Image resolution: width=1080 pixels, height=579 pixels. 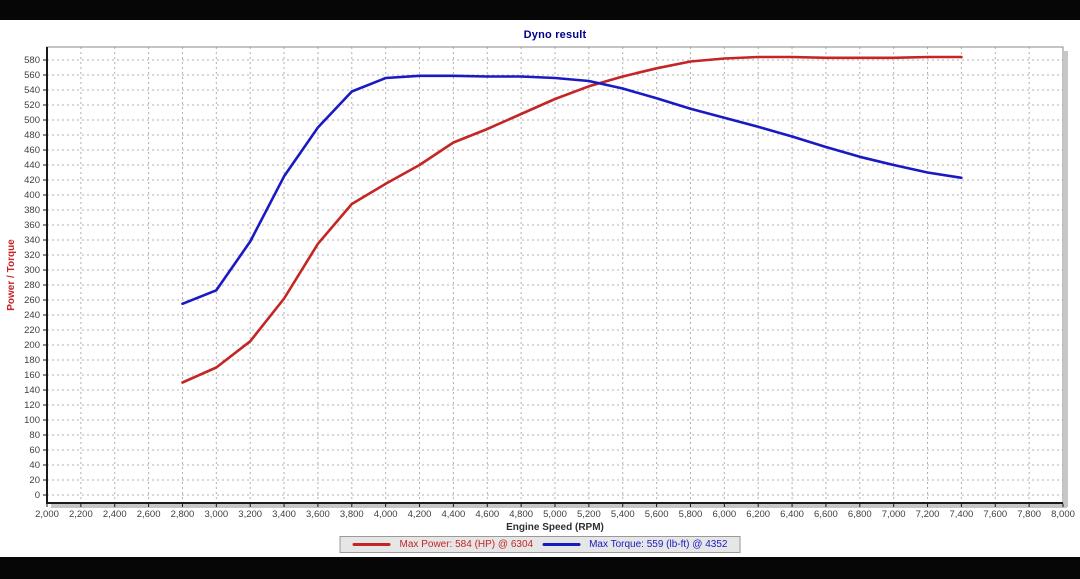 I want to click on x-axis-tick-label: 4,000, so click(x=386, y=514).